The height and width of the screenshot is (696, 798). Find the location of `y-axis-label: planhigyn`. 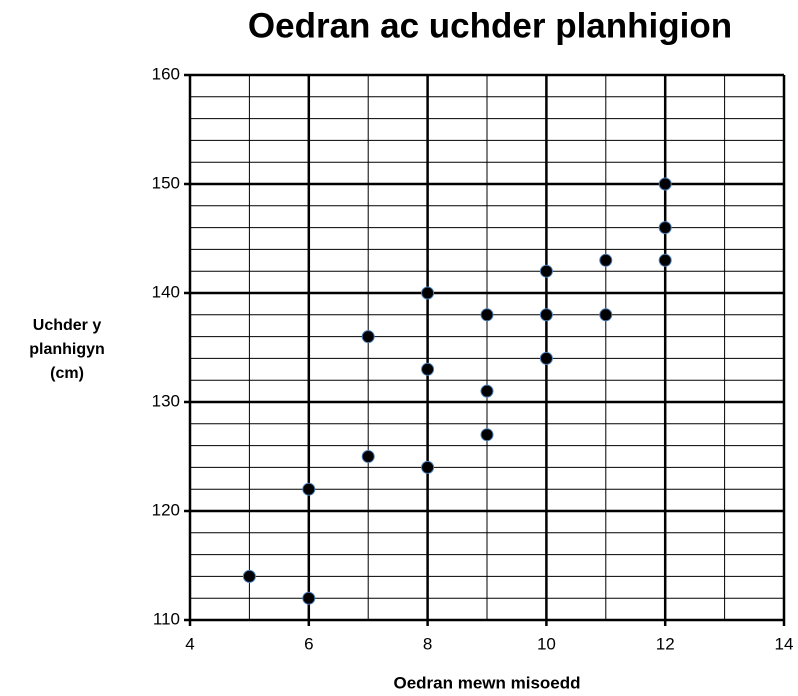

y-axis-label: planhigyn is located at coordinates (67, 349).